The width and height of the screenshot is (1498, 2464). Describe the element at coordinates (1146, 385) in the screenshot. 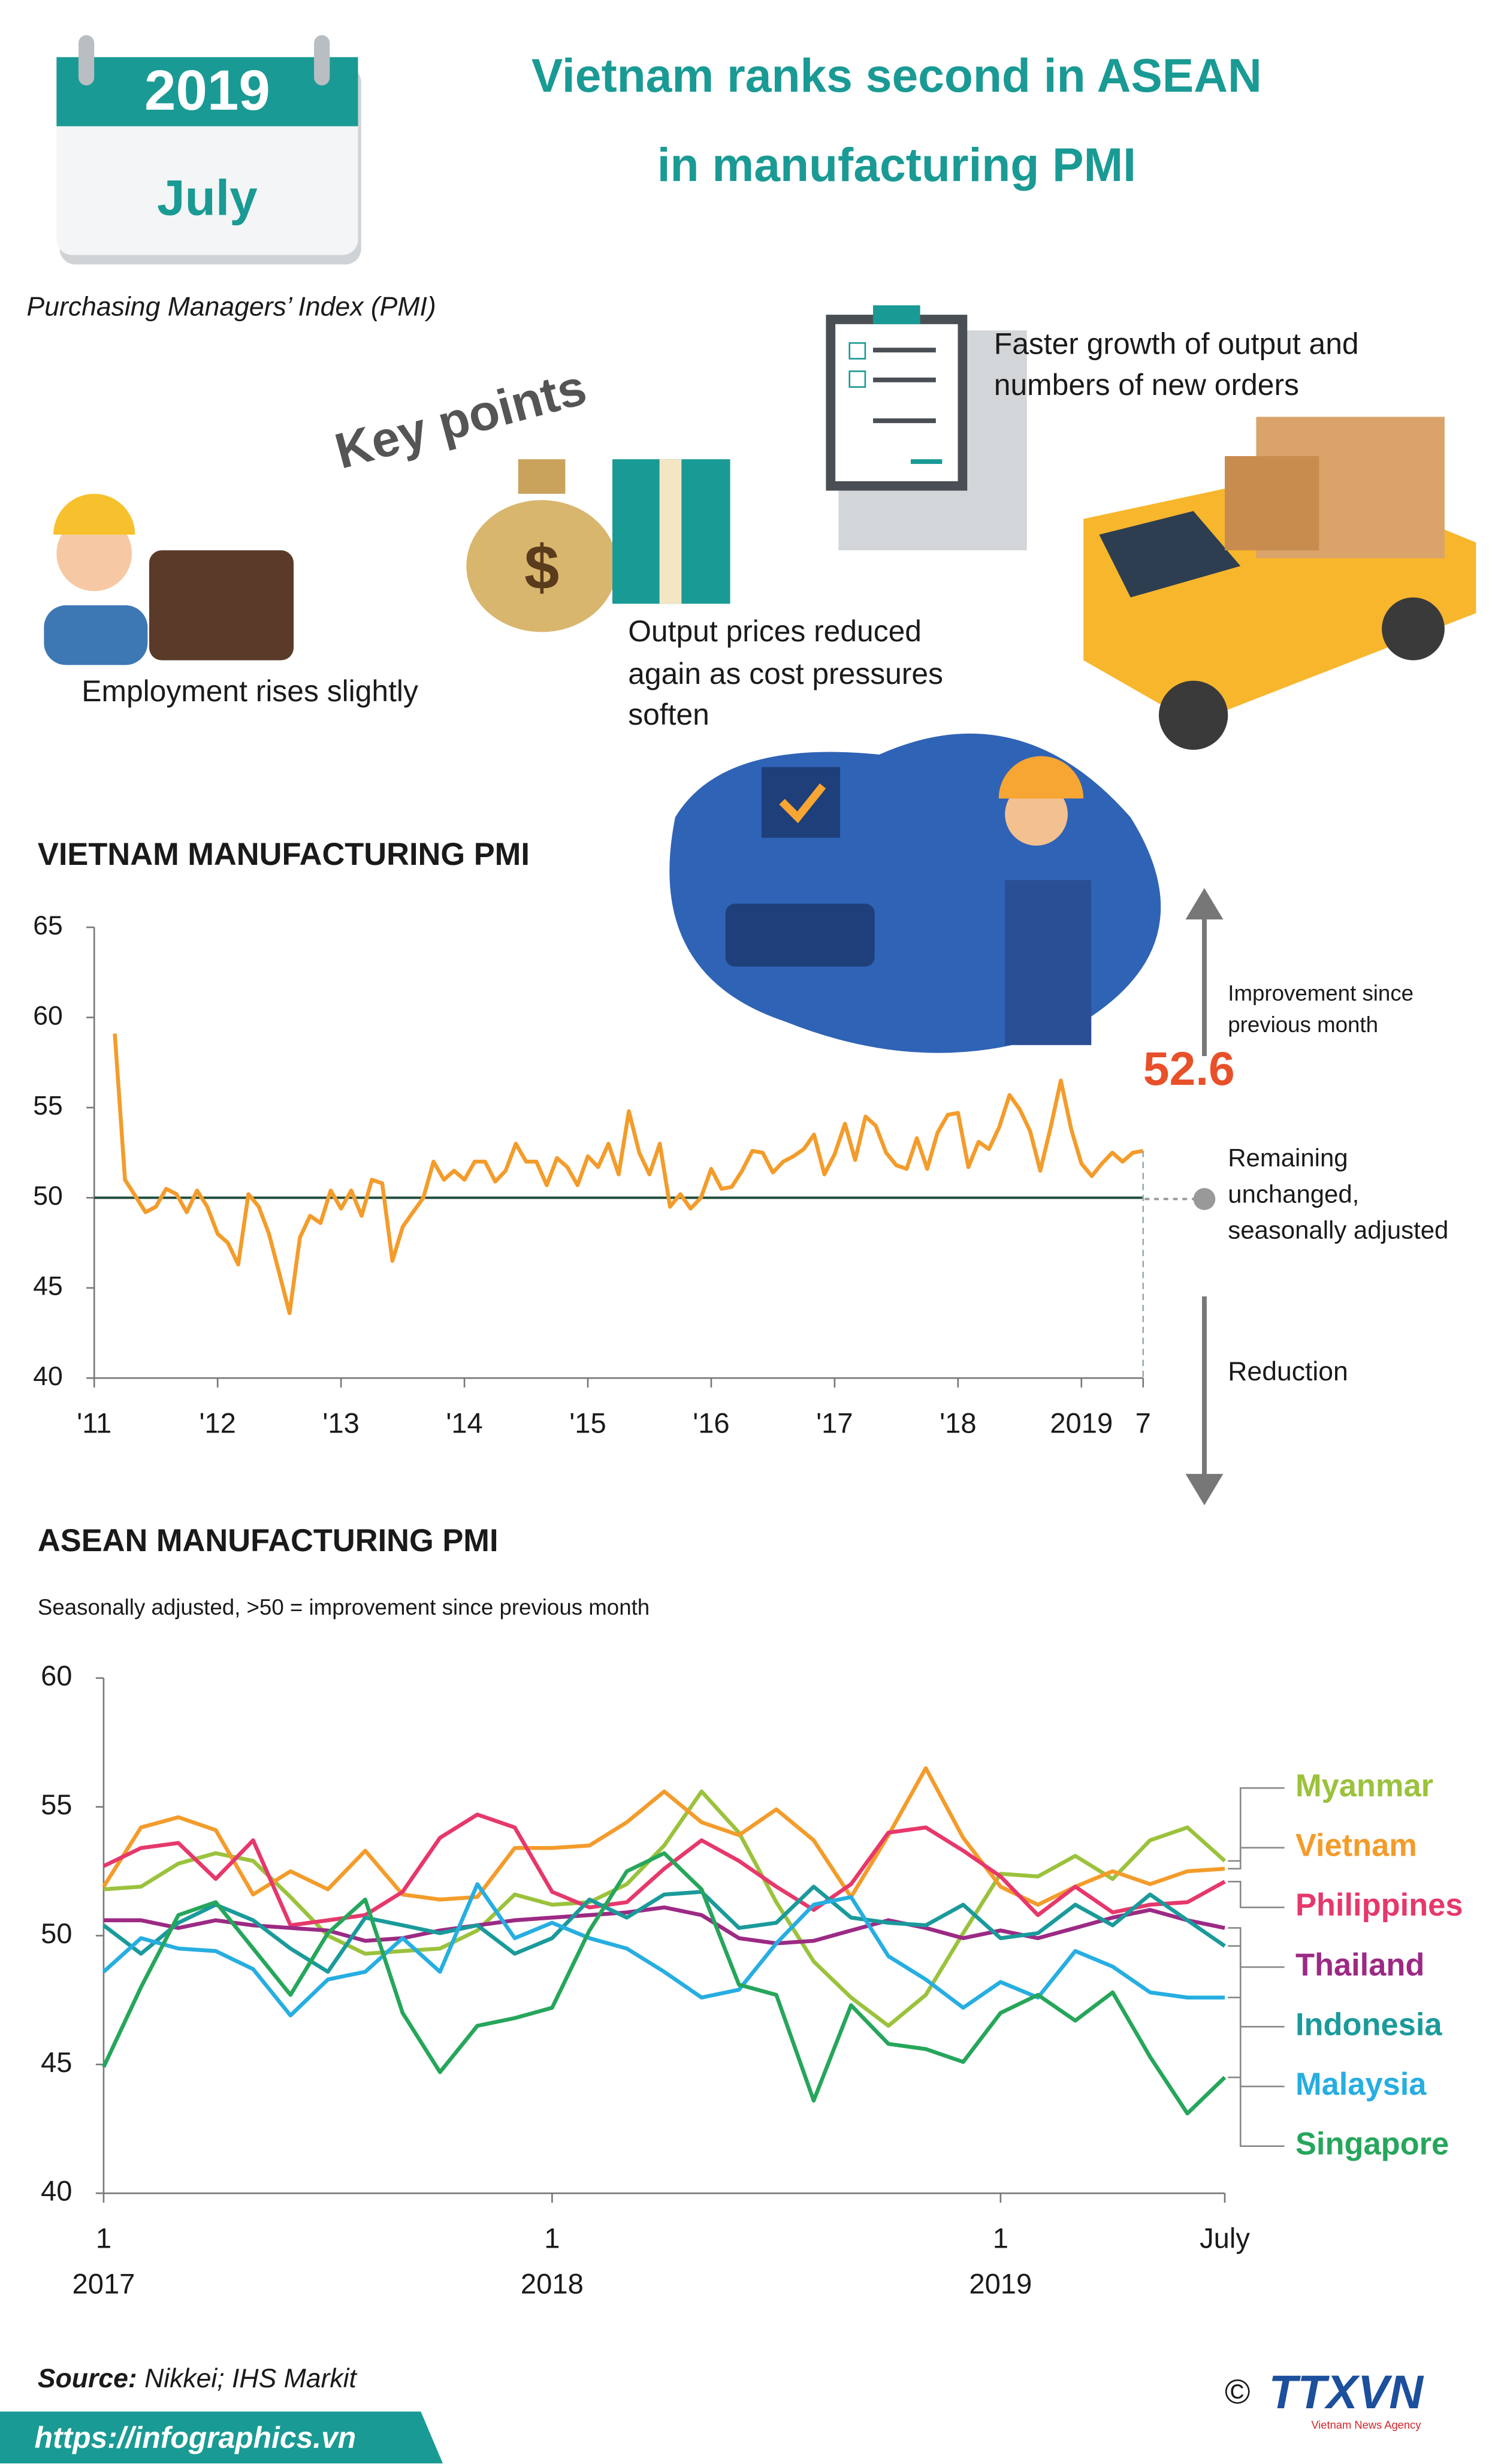

I see `key-point: numbers of new orders` at that location.